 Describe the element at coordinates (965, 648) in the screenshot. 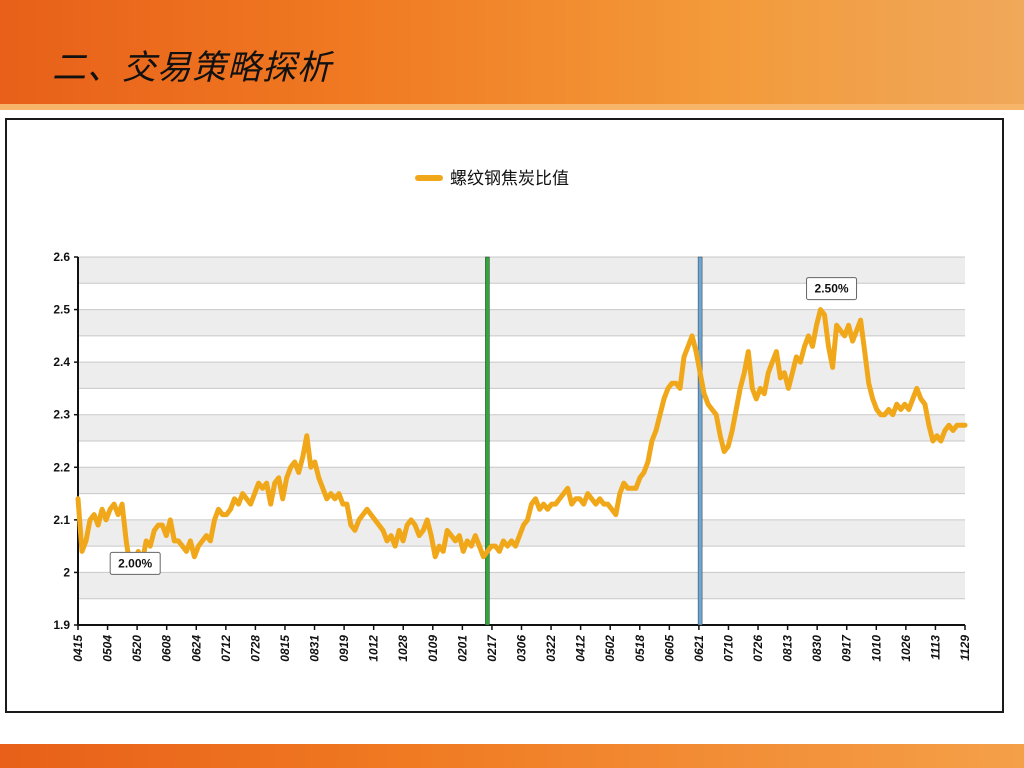

I see `x-tick-label: 1129` at that location.